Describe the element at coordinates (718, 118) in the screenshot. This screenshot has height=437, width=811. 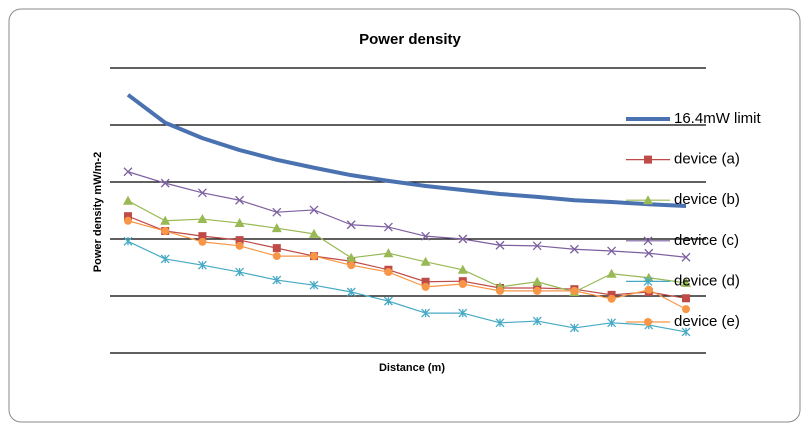
I see `legend-label: 16.4mW limit` at that location.